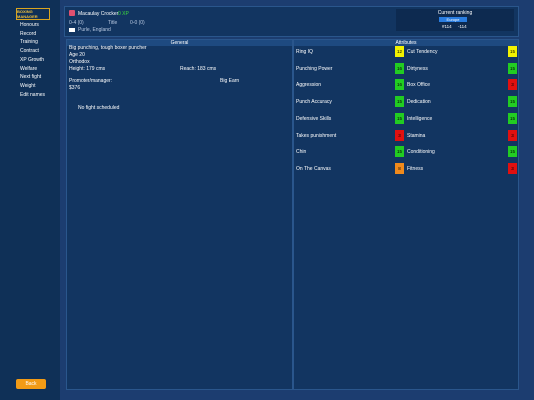 Image resolution: width=534 pixels, height=400 pixels. I want to click on back-button: Back, so click(31, 384).